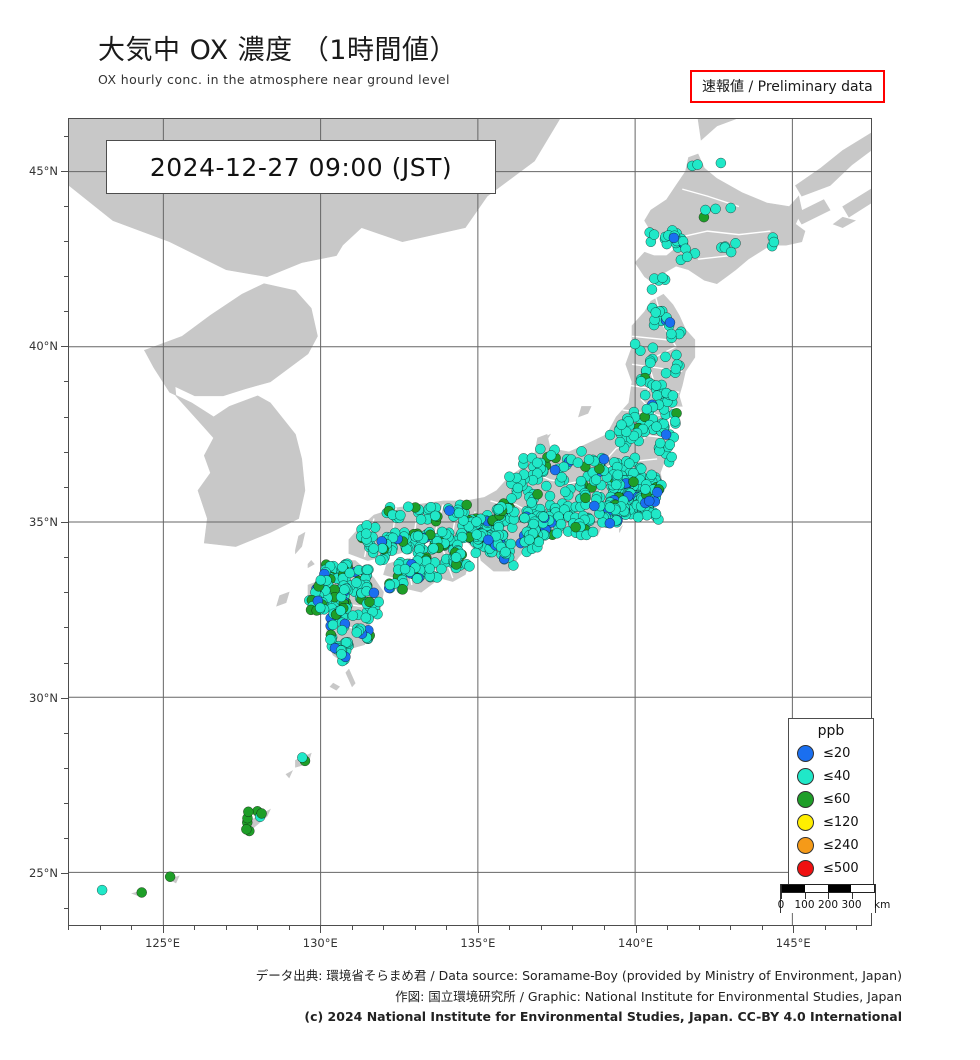  I want to click on landmass-sakhalin, so click(716, 130).